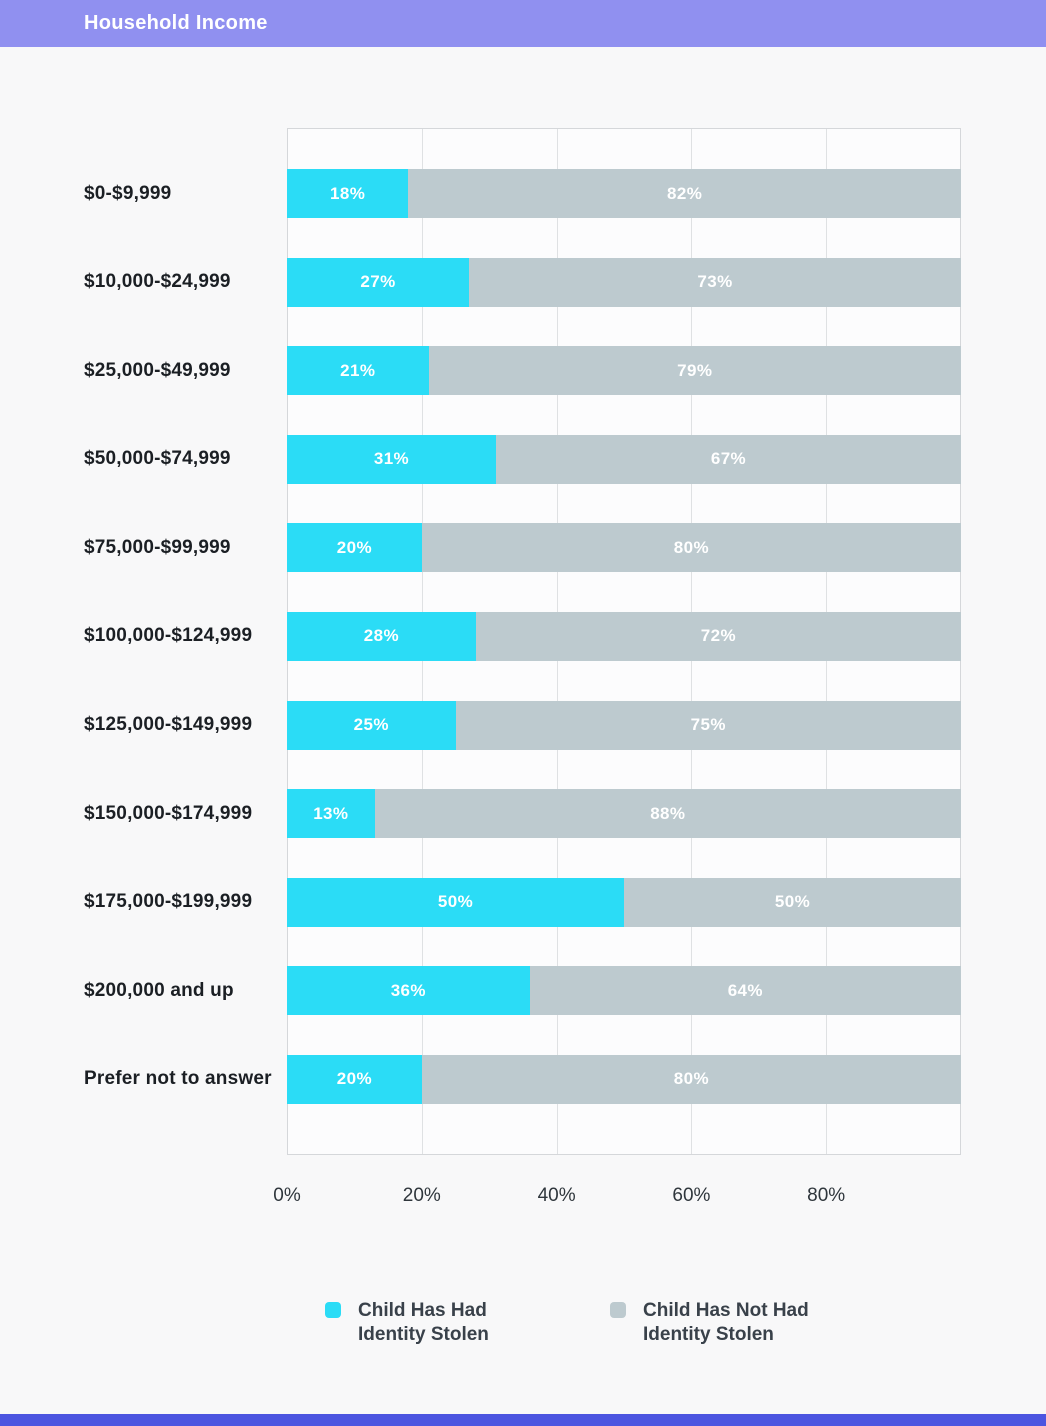 Image resolution: width=1046 pixels, height=1426 pixels. I want to click on stacked-bar: 13% 88%, so click(624, 814).